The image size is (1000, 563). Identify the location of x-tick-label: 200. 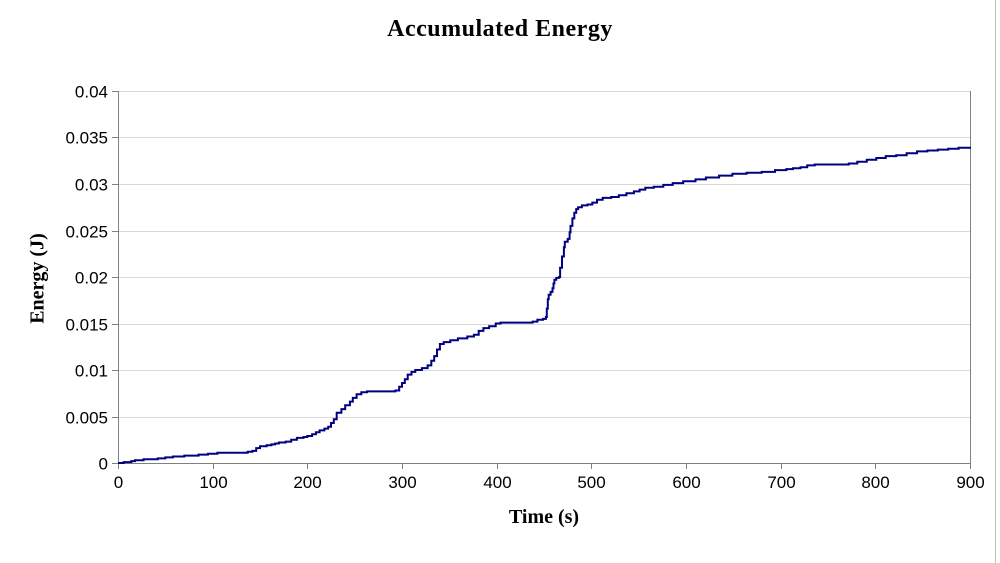
(307, 482).